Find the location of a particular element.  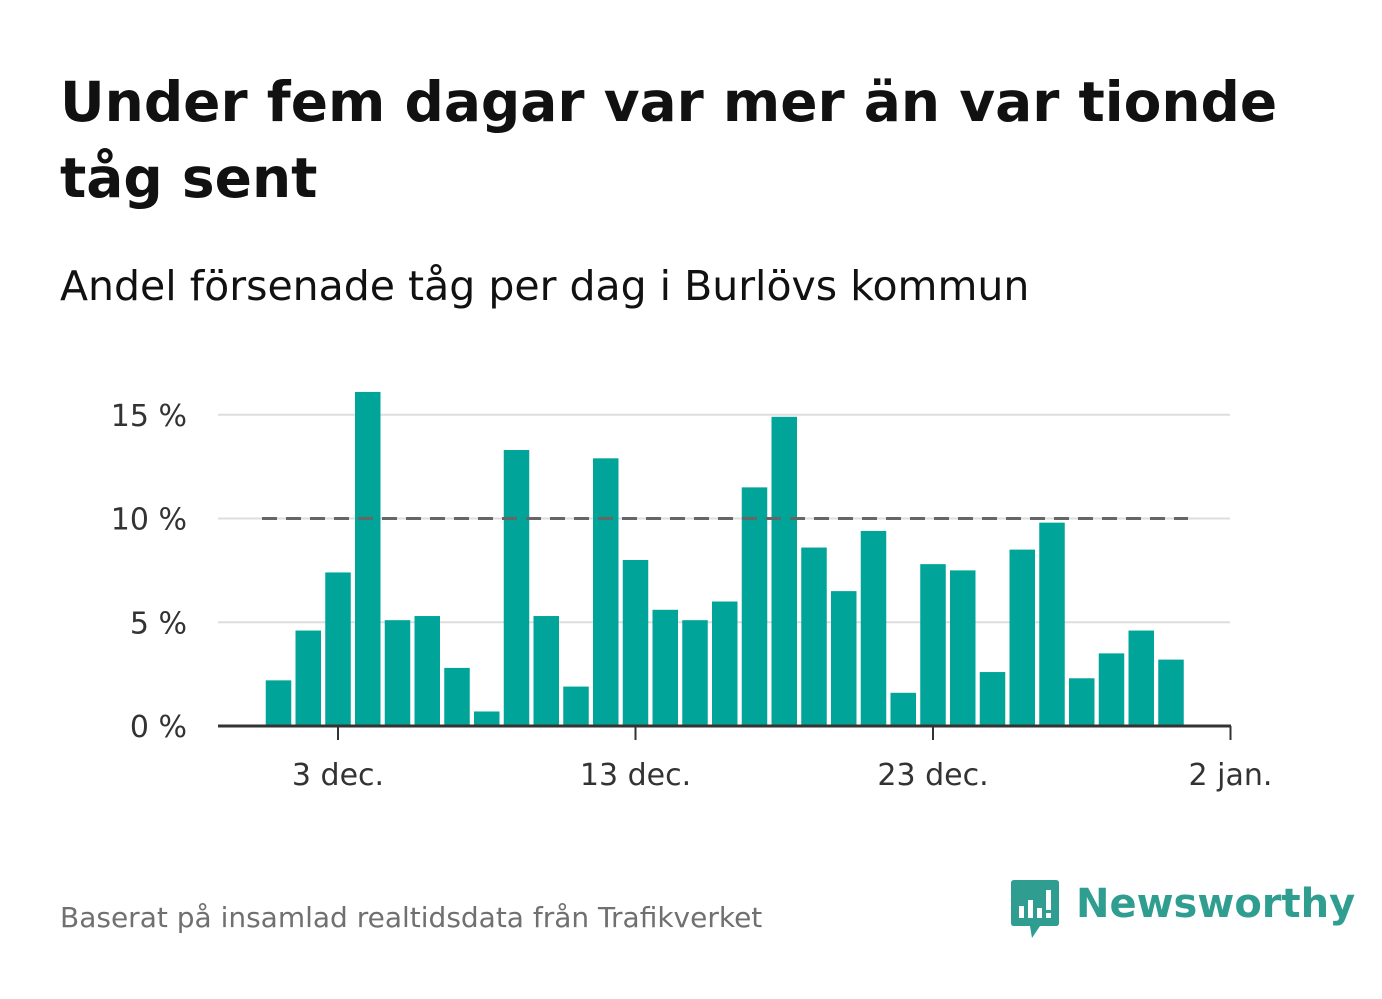

y-tick-label: 15 % is located at coordinates (149, 416).